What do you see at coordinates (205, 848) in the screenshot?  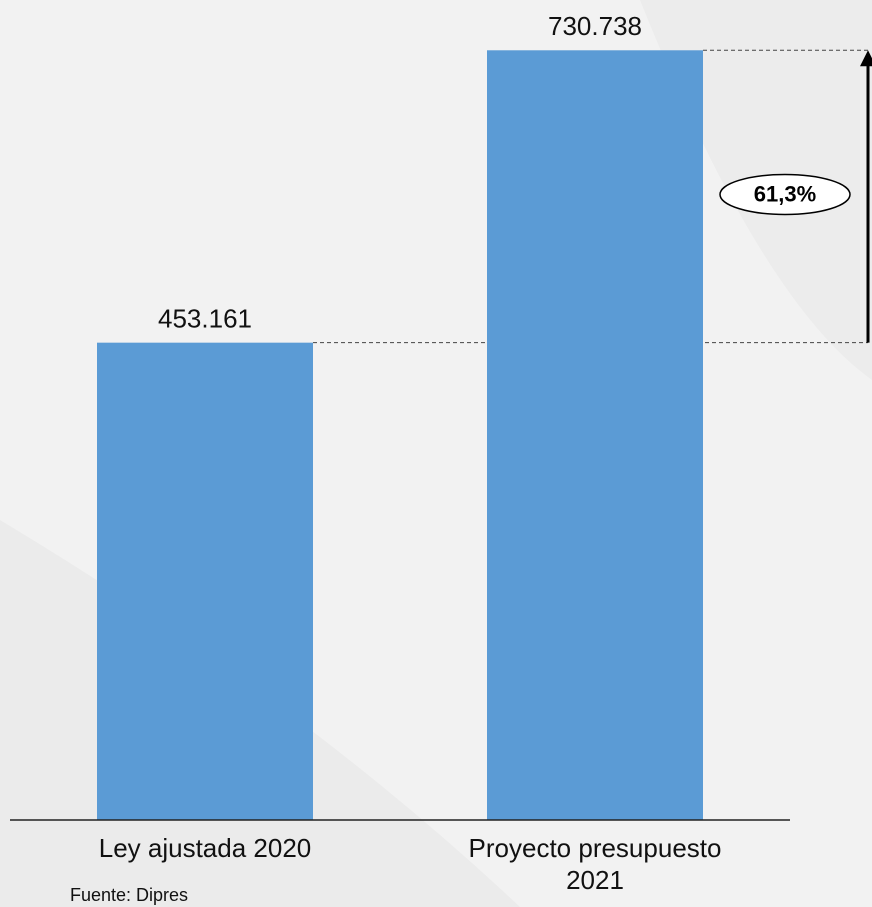 I see `x-tick-label: Ley ajustada 2020` at bounding box center [205, 848].